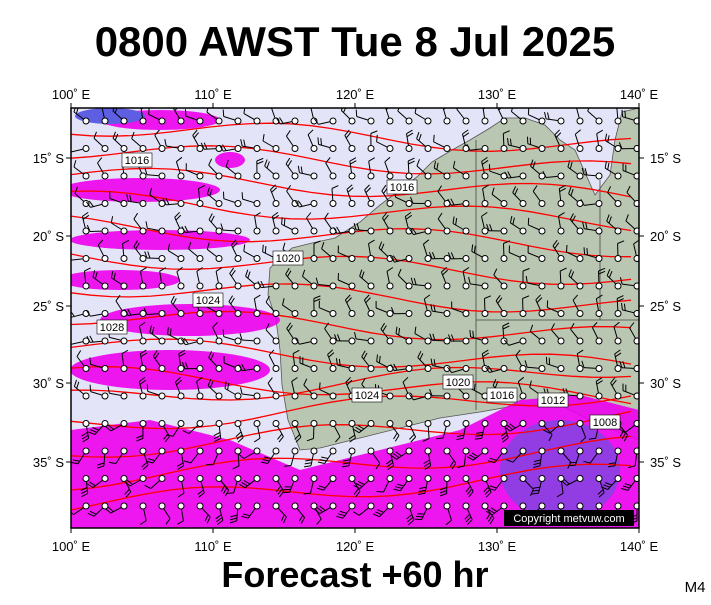 The width and height of the screenshot is (711, 605). I want to click on lat-label: 25˚ S, so click(48, 306).